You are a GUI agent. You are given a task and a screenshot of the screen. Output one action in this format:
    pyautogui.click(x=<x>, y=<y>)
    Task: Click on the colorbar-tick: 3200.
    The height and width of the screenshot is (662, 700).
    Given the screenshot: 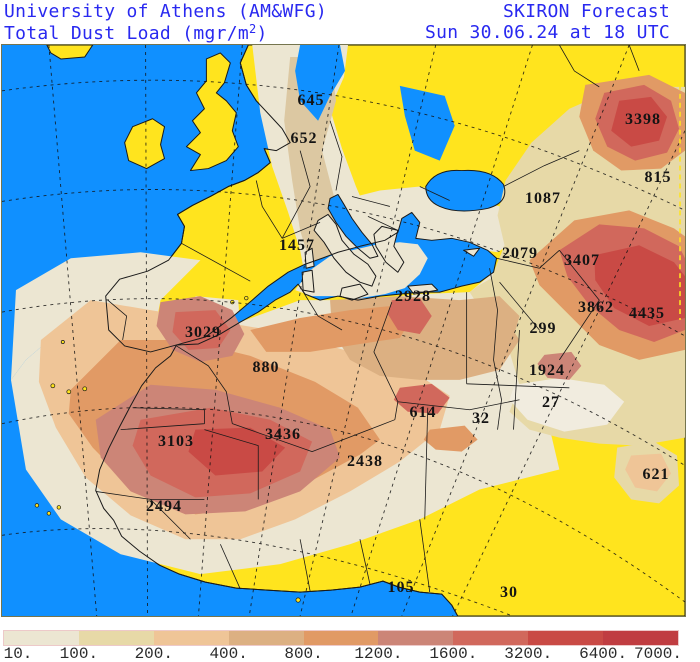 What is the action you would take?
    pyautogui.click(x=528, y=653)
    